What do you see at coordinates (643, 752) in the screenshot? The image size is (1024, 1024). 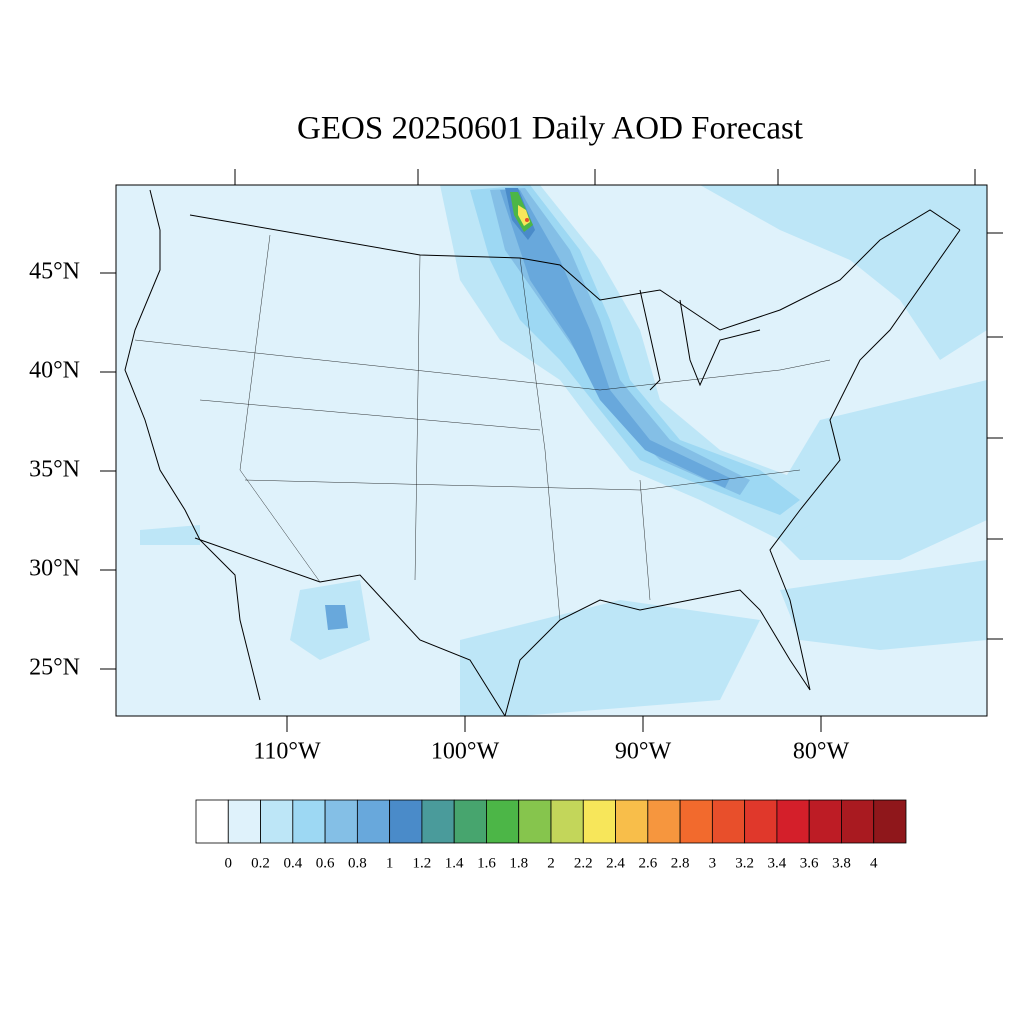 I see `lon-tick-label: 90°W` at bounding box center [643, 752].